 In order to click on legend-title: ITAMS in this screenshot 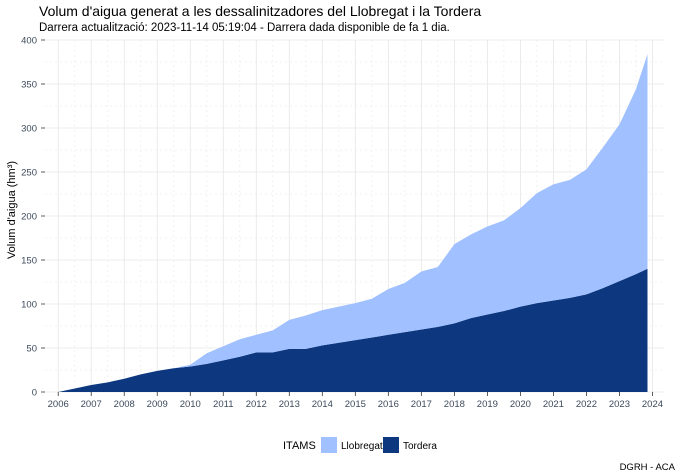, I will do `click(299, 446)`.